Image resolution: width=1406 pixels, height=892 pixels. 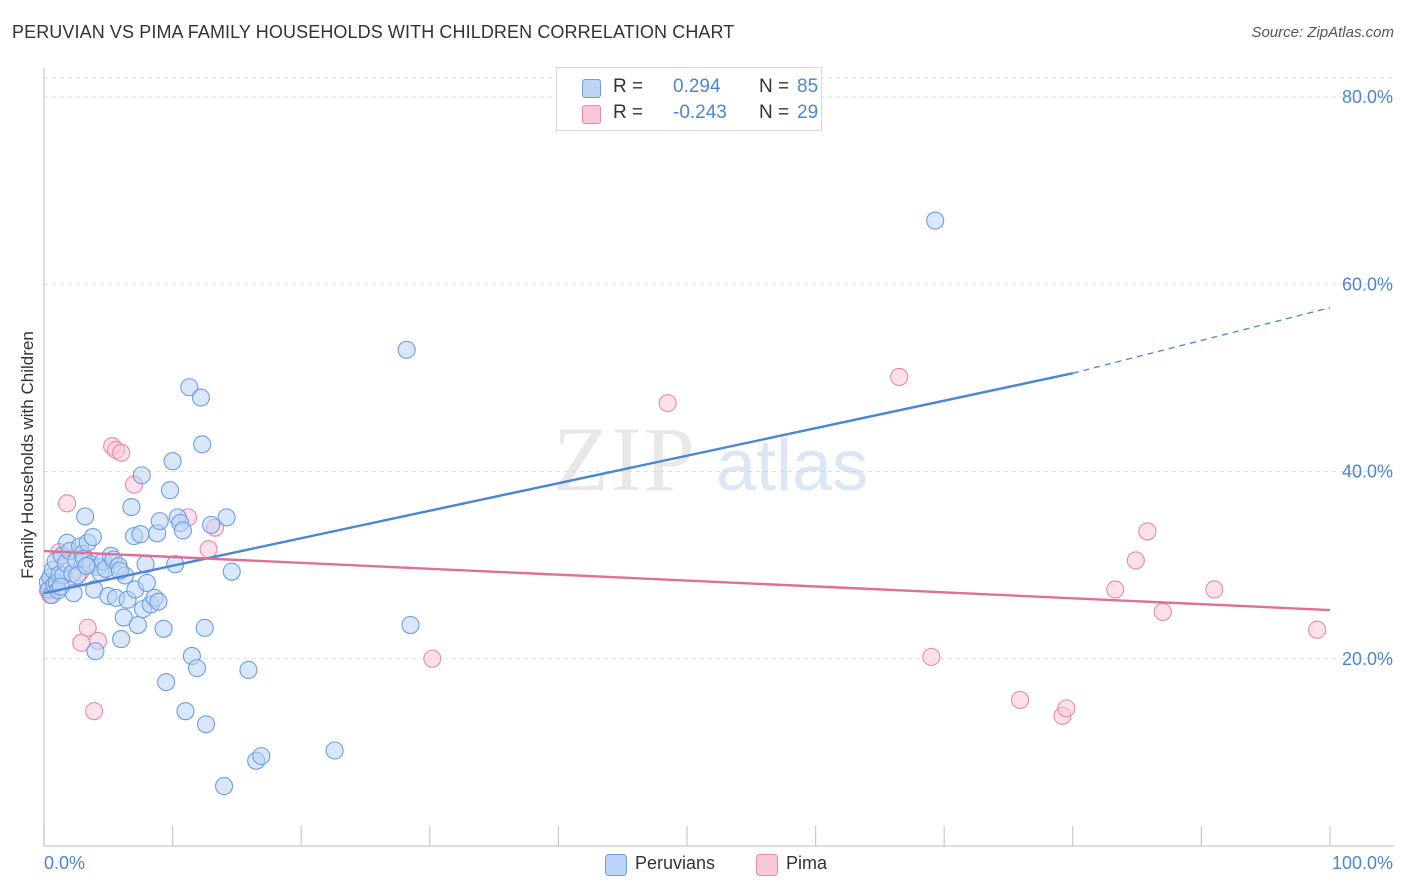 I want to click on watermark: ZIP atlas, so click(x=710, y=459).